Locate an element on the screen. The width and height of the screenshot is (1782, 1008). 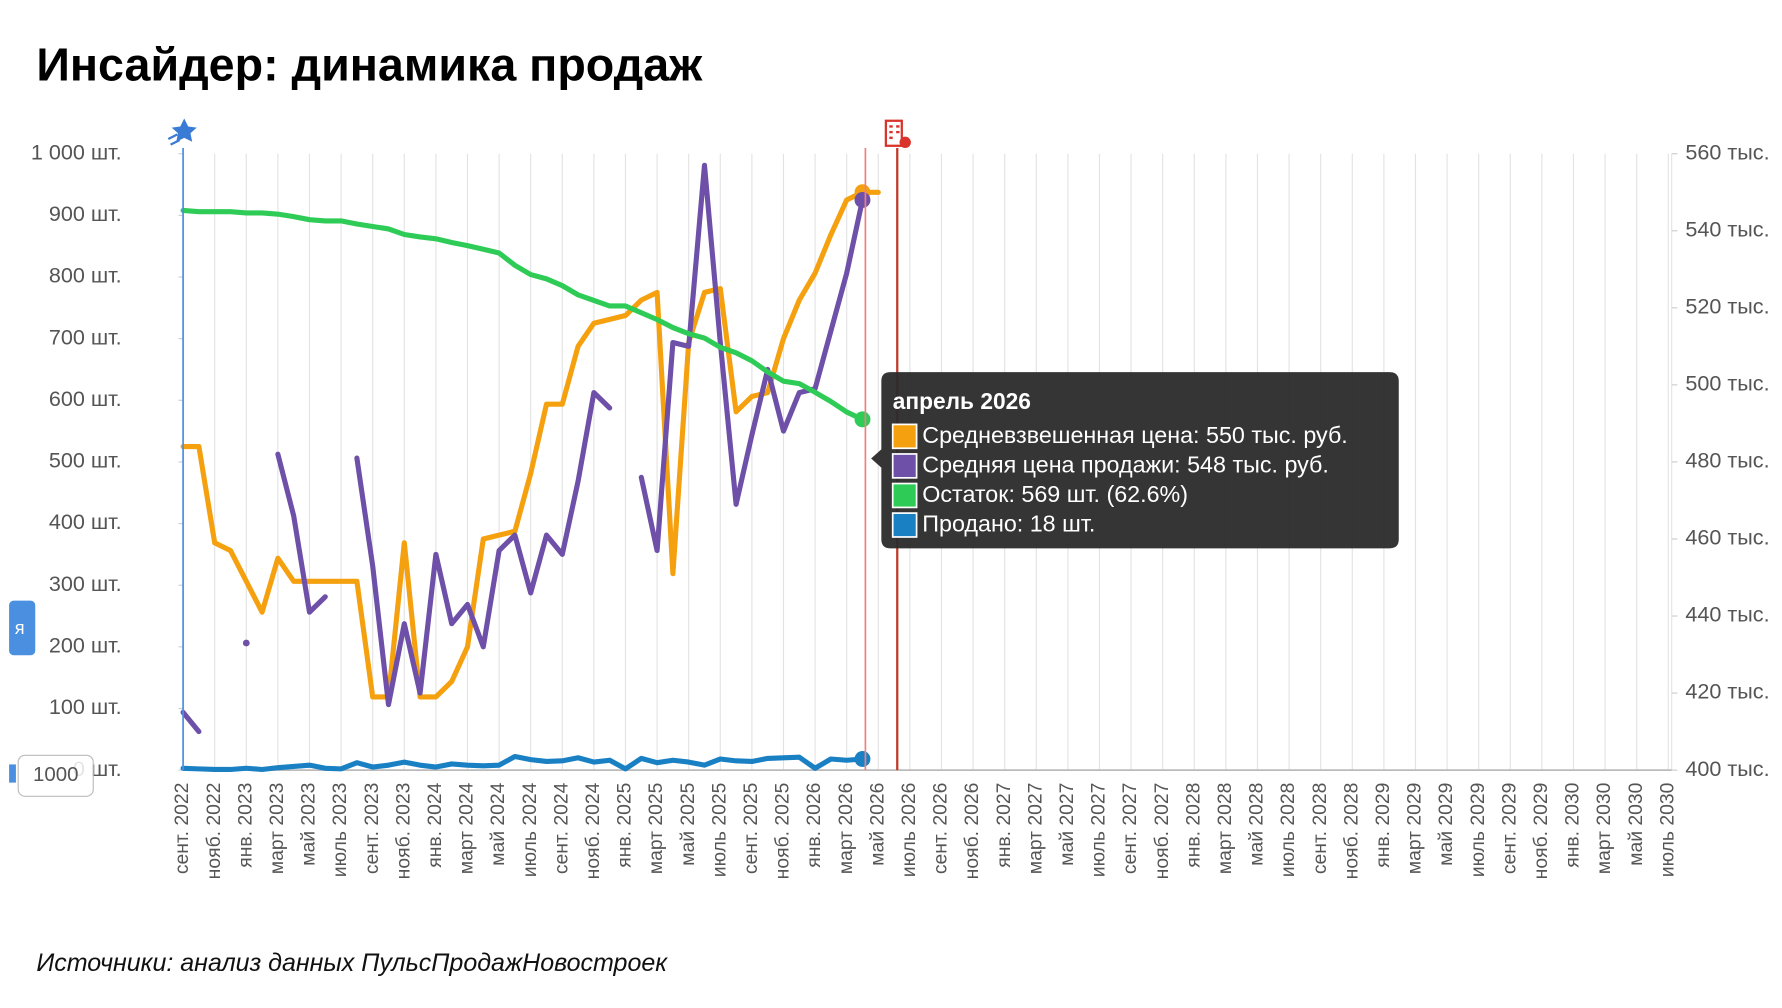
x-tick-label: нояб. 2028 is located at coordinates (1351, 831).